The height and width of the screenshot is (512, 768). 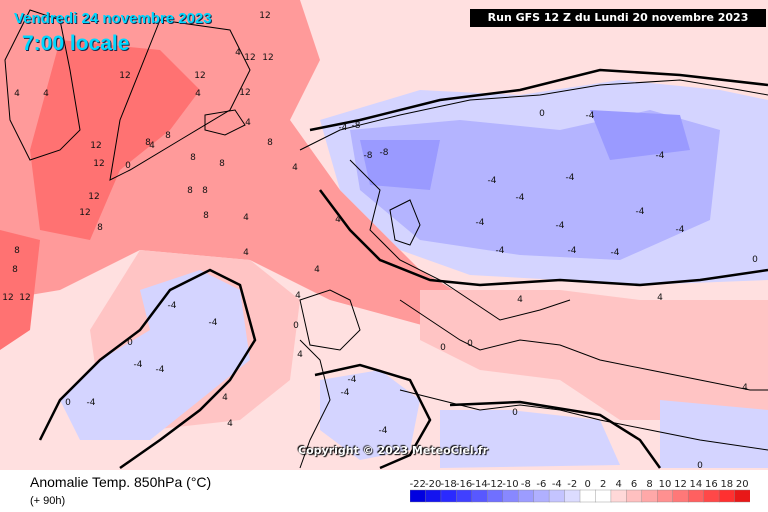 I want to click on valid-date: Vendredi 24 novembre 2023, so click(x=113, y=18).